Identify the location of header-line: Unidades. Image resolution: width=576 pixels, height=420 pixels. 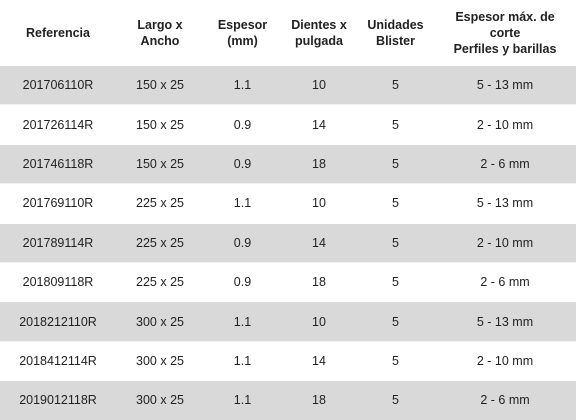
(395, 24).